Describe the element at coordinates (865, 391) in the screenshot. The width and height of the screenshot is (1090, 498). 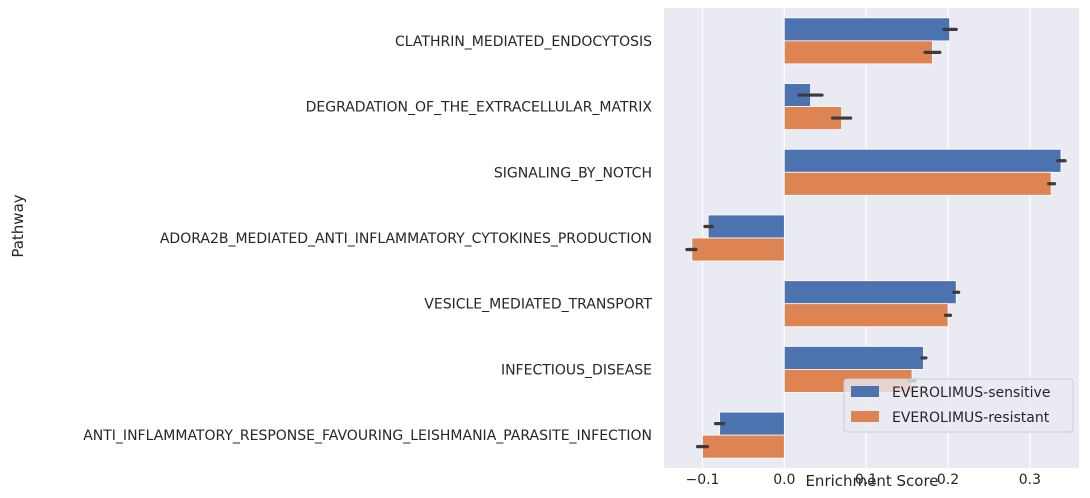
I see `legend-swatch-sensitive` at that location.